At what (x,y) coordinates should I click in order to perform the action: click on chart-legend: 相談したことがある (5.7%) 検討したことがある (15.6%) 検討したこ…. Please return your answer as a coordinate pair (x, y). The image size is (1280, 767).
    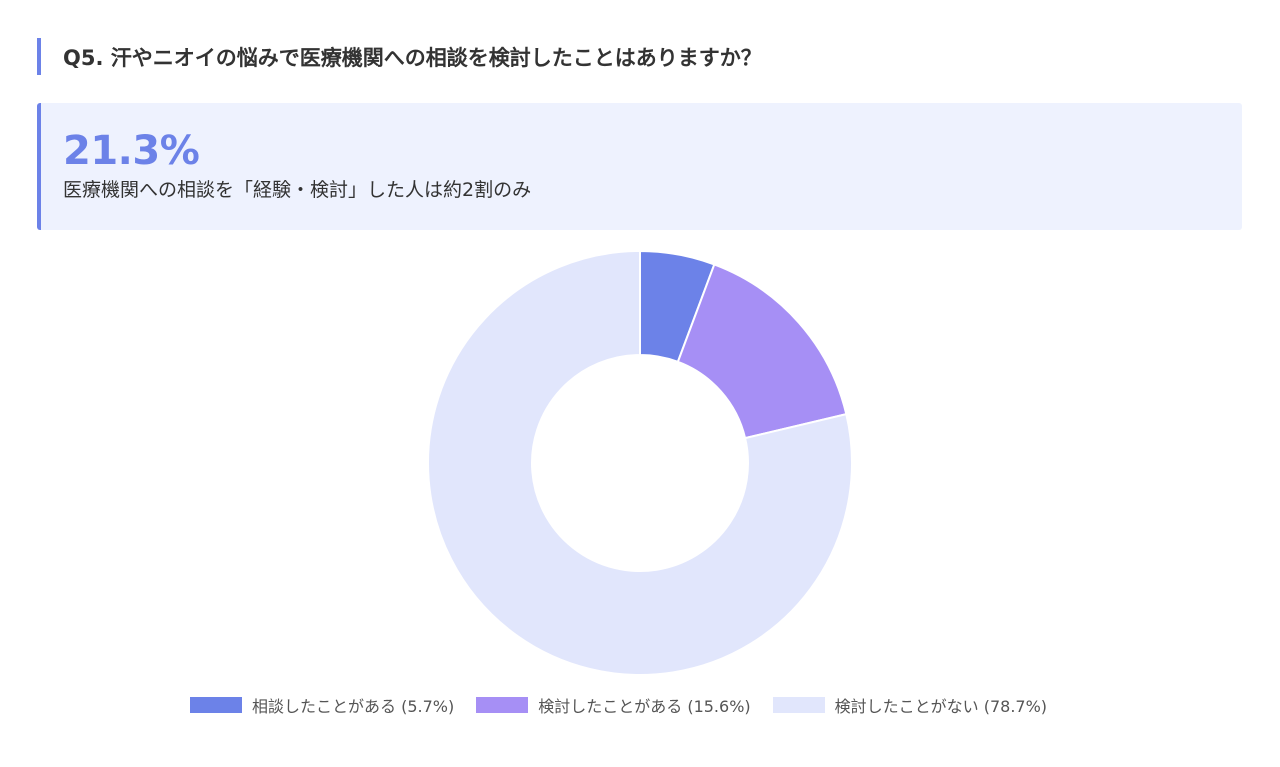
    Looking at the image, I should click on (640, 705).